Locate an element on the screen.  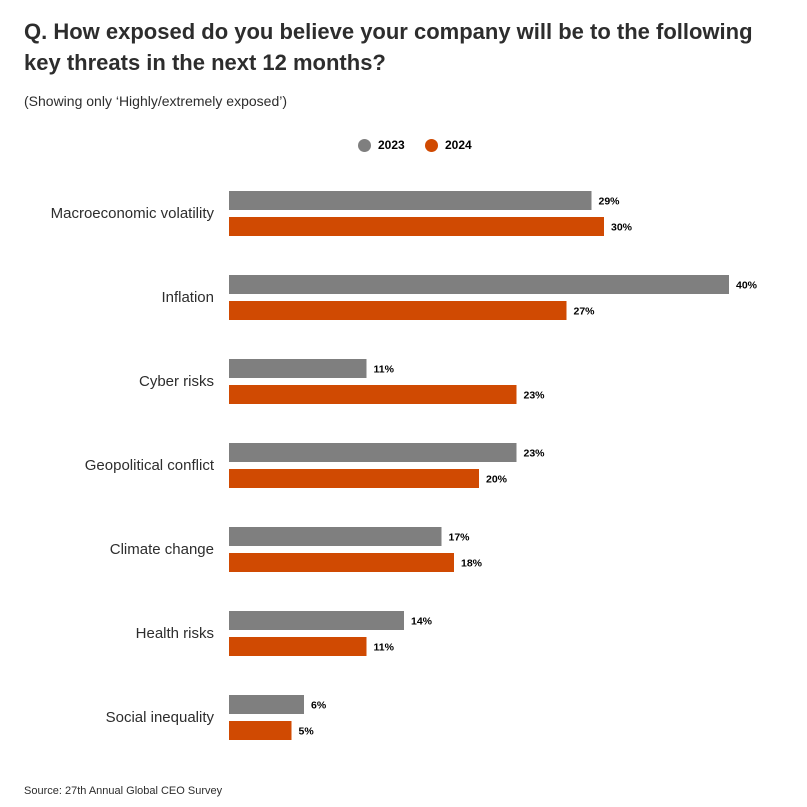
data-label: 17% is located at coordinates (460, 538).